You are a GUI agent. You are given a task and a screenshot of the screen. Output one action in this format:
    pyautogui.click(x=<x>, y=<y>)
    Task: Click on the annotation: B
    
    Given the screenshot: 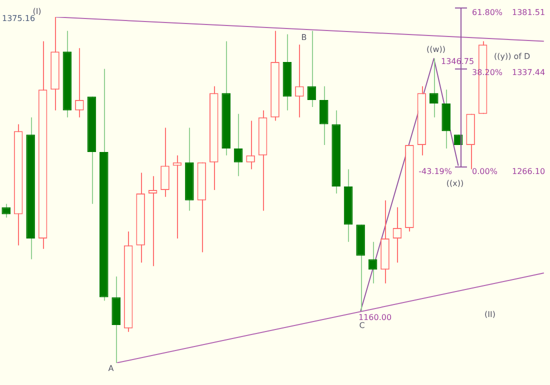 What is the action you would take?
    pyautogui.click(x=304, y=37)
    